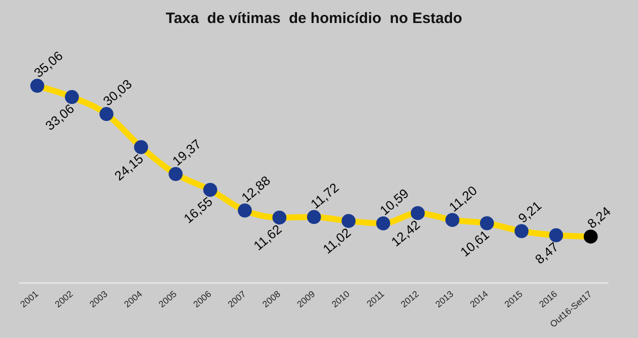  I want to click on data-label: 9,21, so click(529, 212).